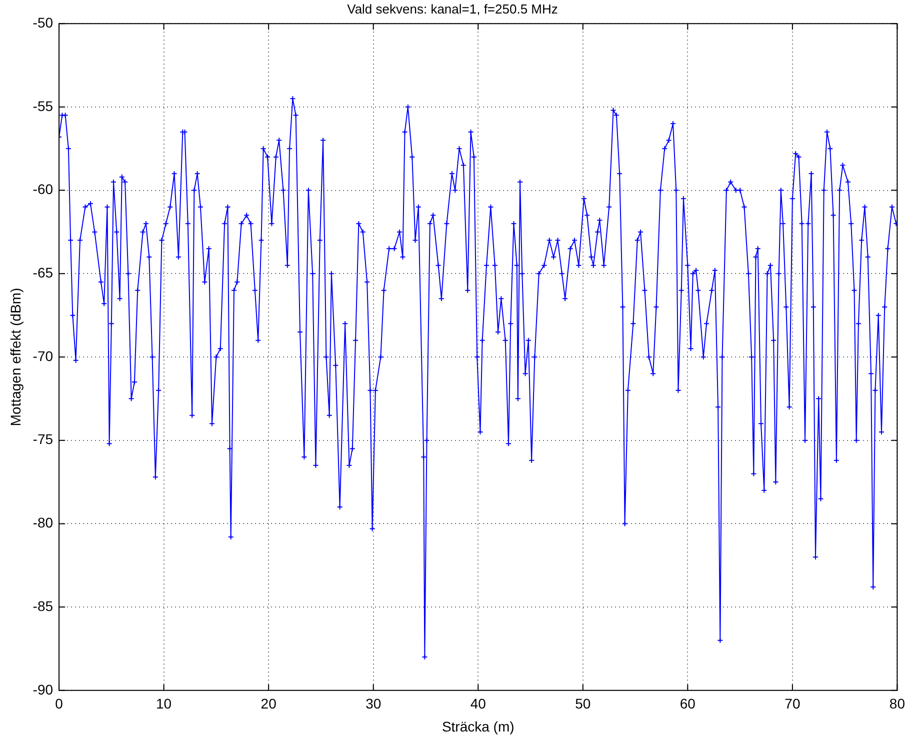 The width and height of the screenshot is (911, 742). Describe the element at coordinates (478, 704) in the screenshot. I see `x-tick-label: 40` at that location.